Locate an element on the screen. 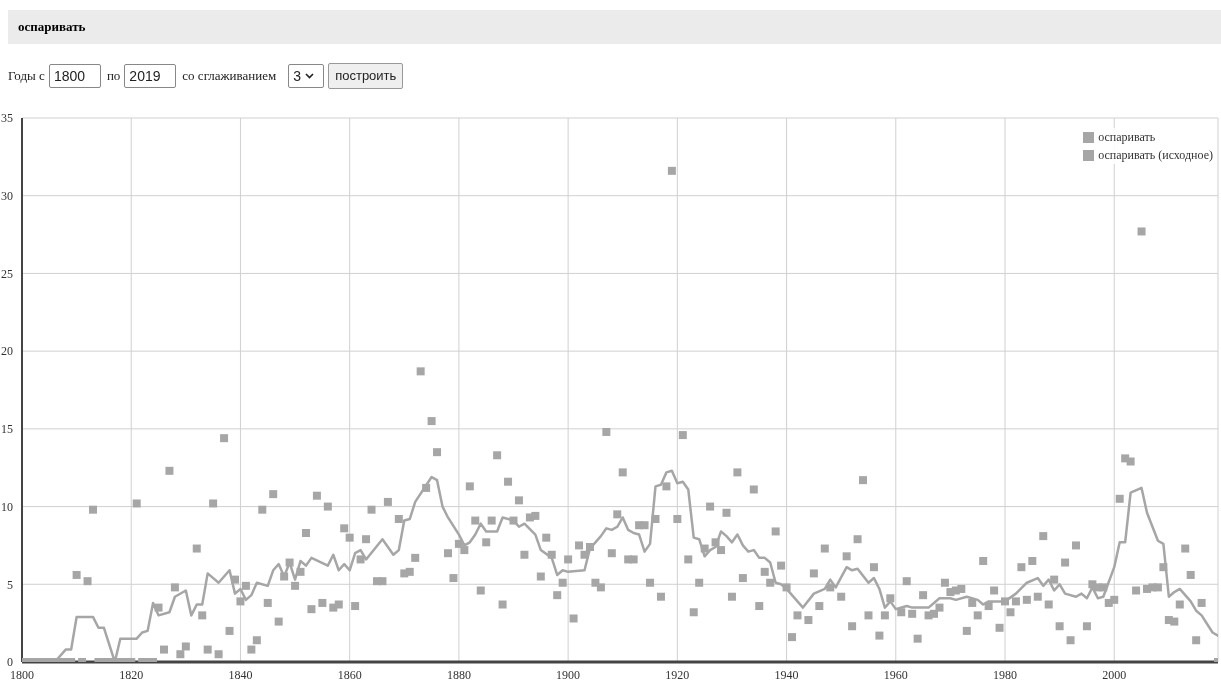 This screenshot has width=1221, height=682. y-tick-label: 35 is located at coordinates (7, 118).